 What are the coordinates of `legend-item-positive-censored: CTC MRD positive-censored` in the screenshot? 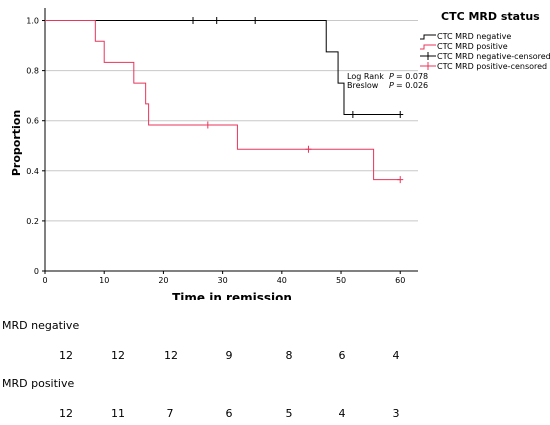 It's located at (483, 66).